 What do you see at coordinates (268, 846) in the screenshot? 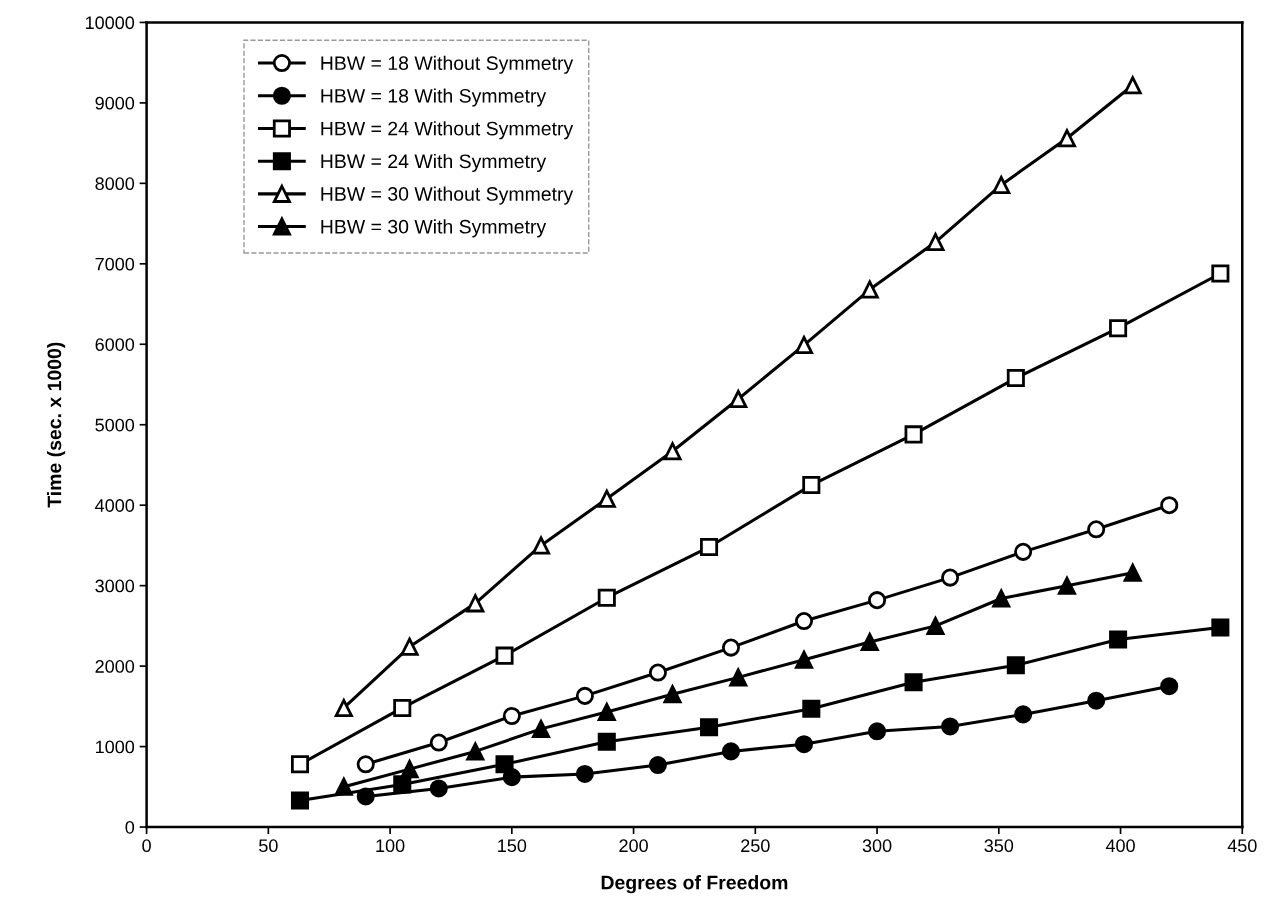
I see `x-tick-label: 50` at bounding box center [268, 846].